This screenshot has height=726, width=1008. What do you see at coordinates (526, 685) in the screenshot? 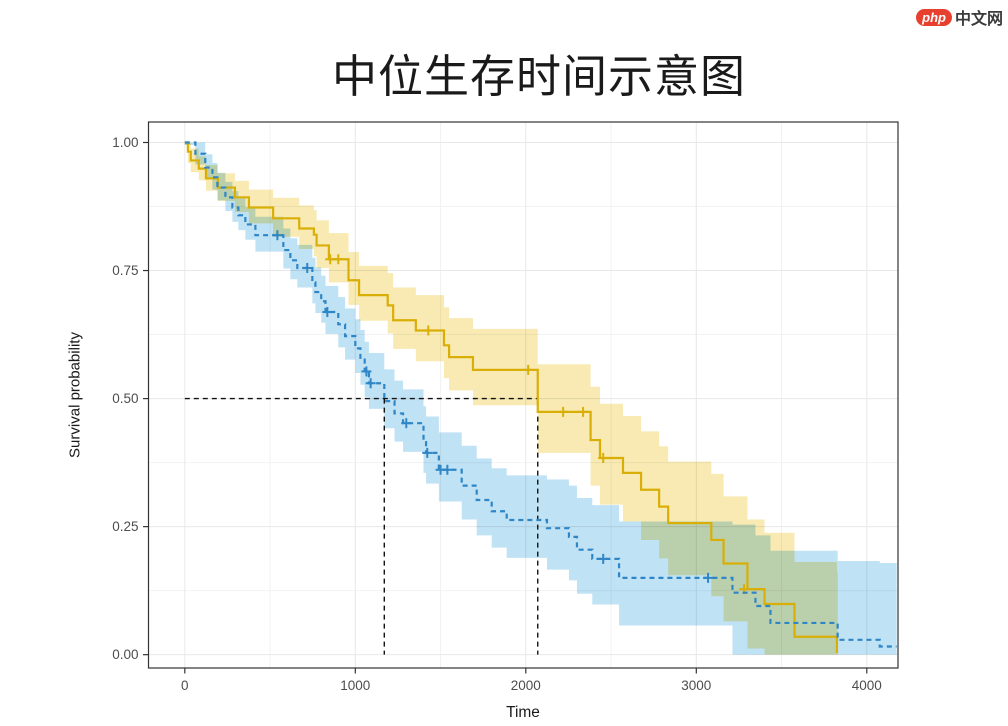
I see `x-tick-label: 2000` at bounding box center [526, 685].